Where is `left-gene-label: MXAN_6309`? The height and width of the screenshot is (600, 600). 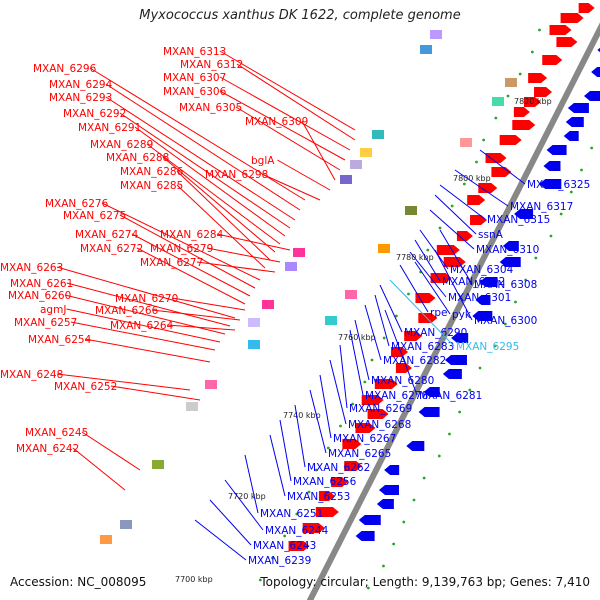
left-gene-label: MXAN_6309 is located at coordinates (276, 122).